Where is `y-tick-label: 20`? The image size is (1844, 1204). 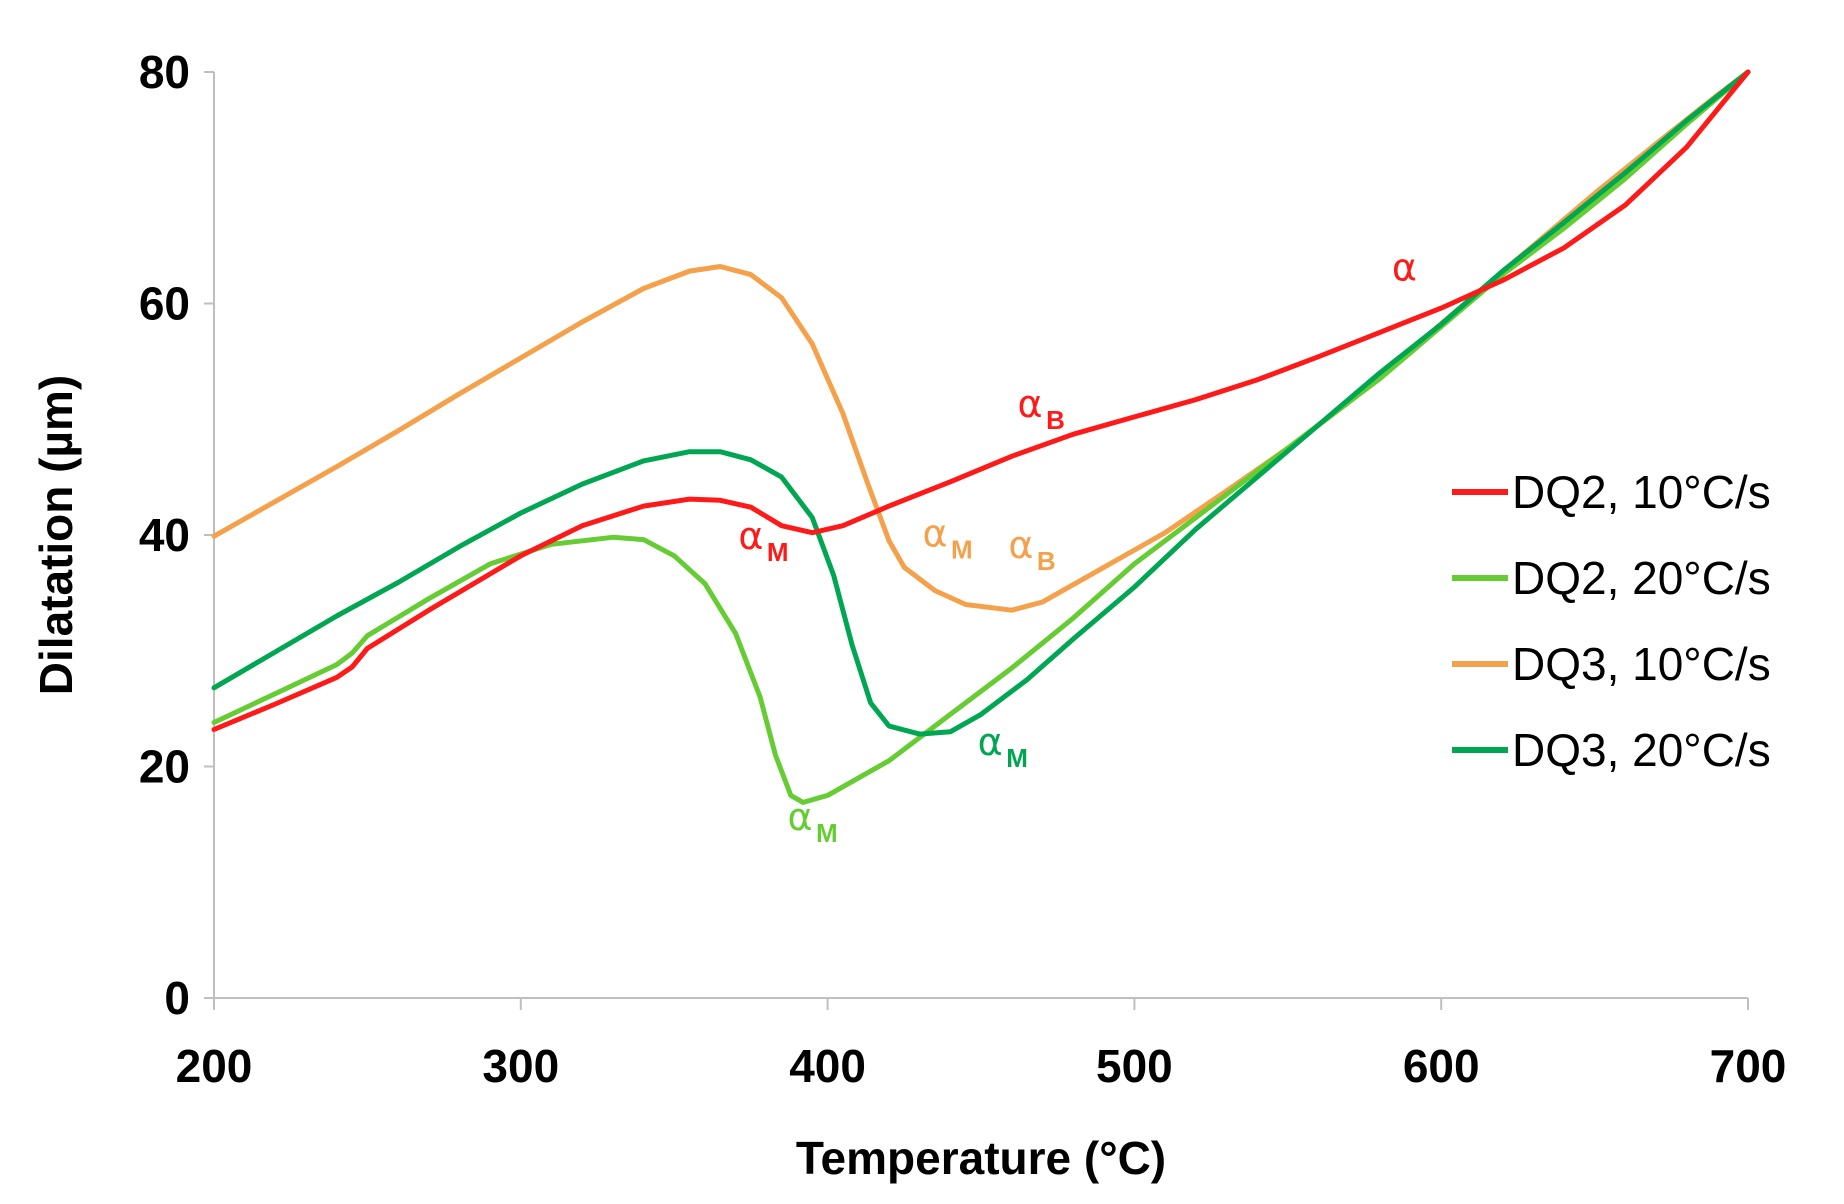 y-tick-label: 20 is located at coordinates (164, 767).